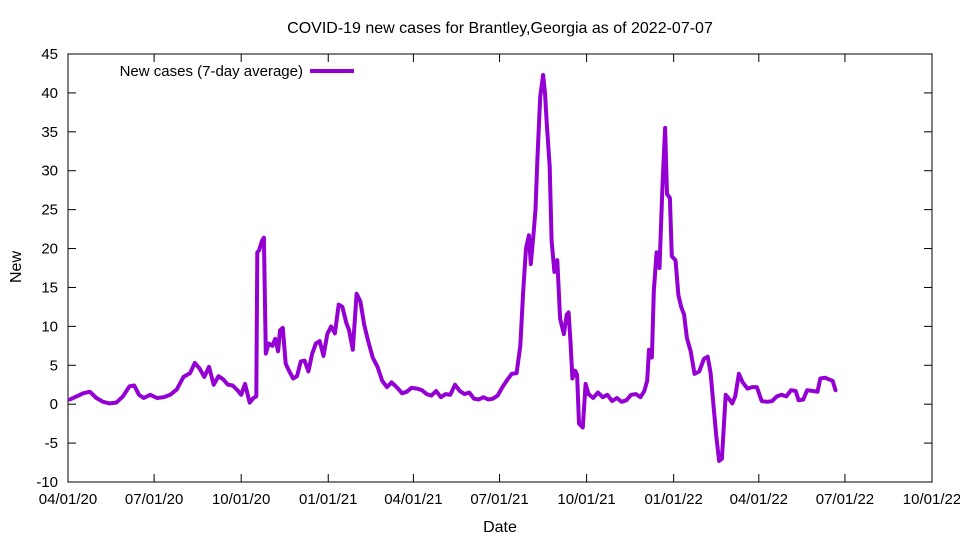  I want to click on x-tick-label: 07/01/21, so click(499, 499).